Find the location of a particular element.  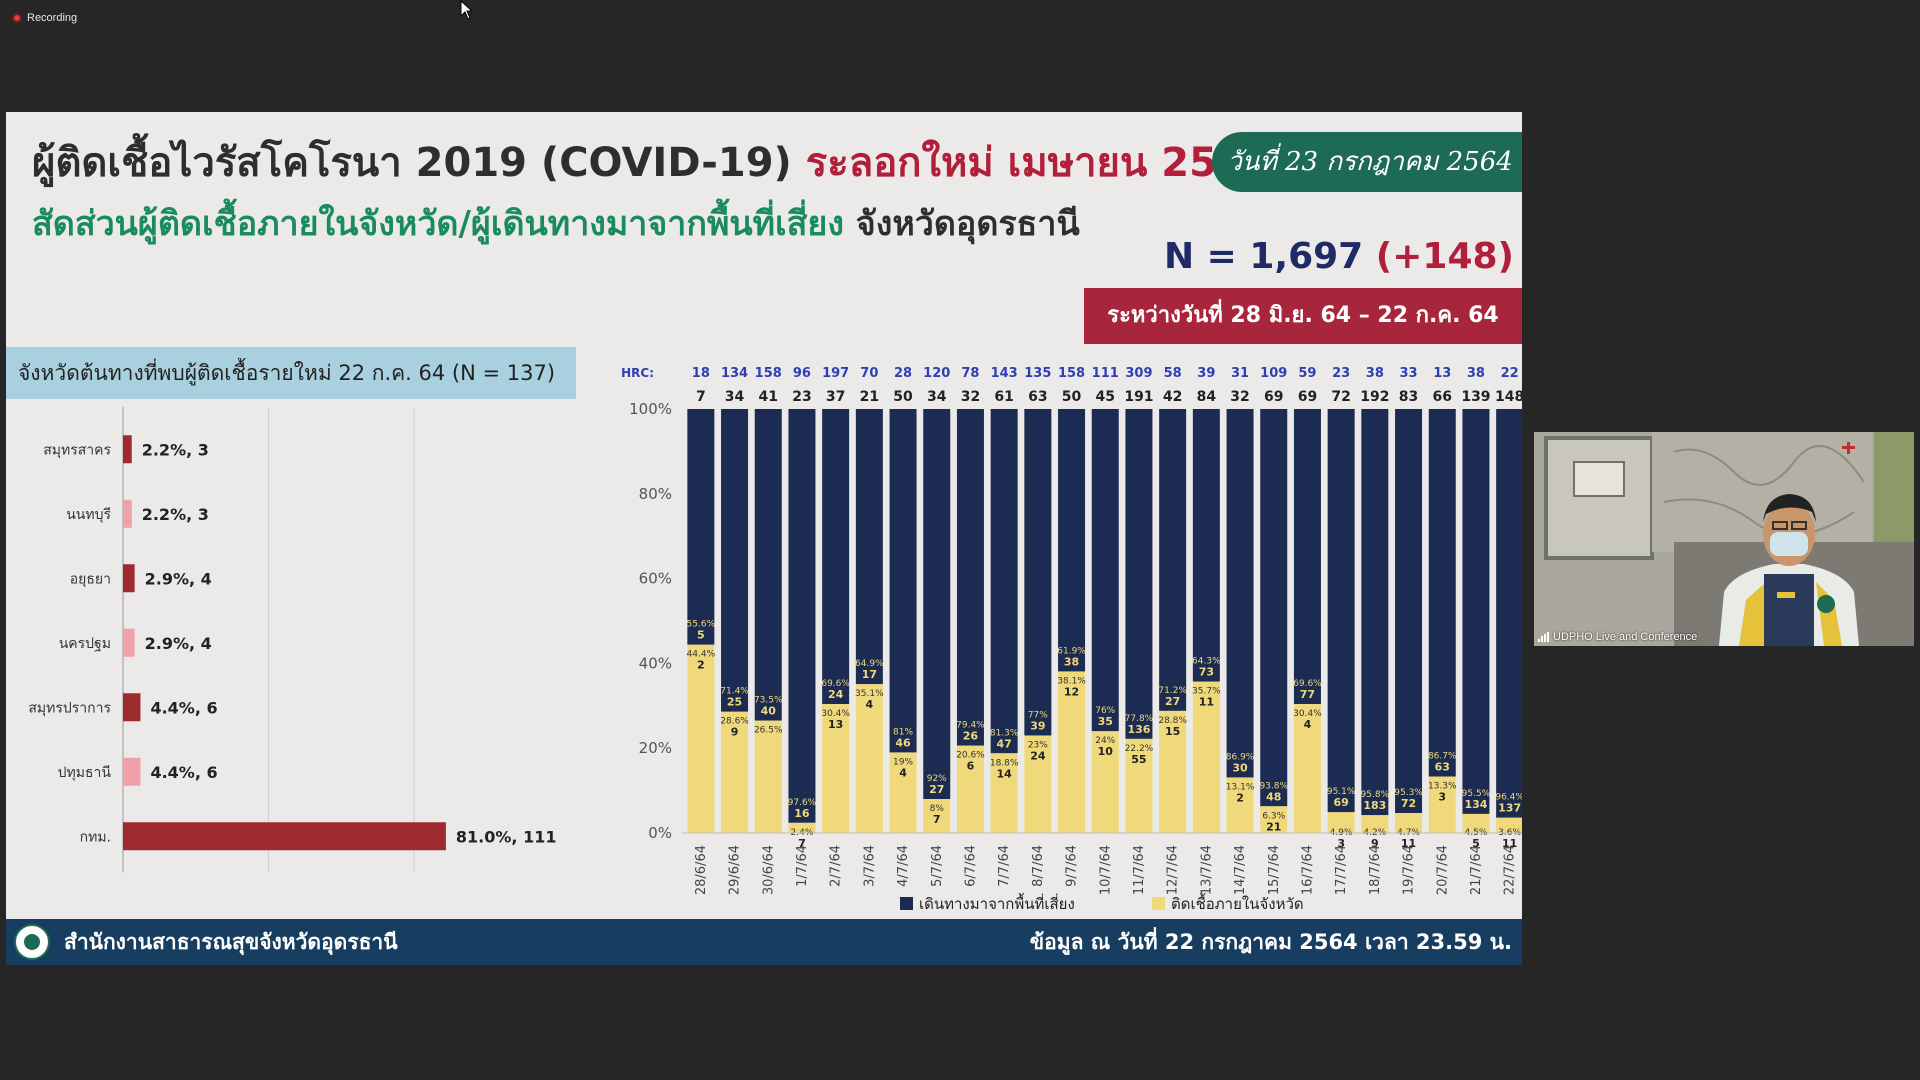

period-banner: ระหว่างวันที่ 28 มิ.ย. 64 – 22 ก.ค. 64 is located at coordinates (1303, 316).